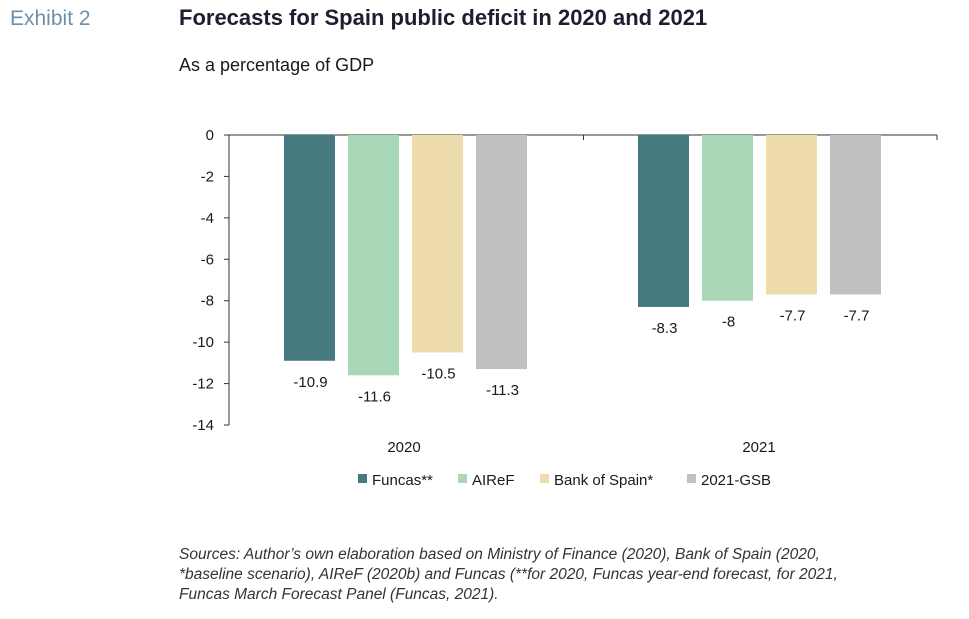 The image size is (969, 619). I want to click on y-tick-label: -6, so click(207, 259).